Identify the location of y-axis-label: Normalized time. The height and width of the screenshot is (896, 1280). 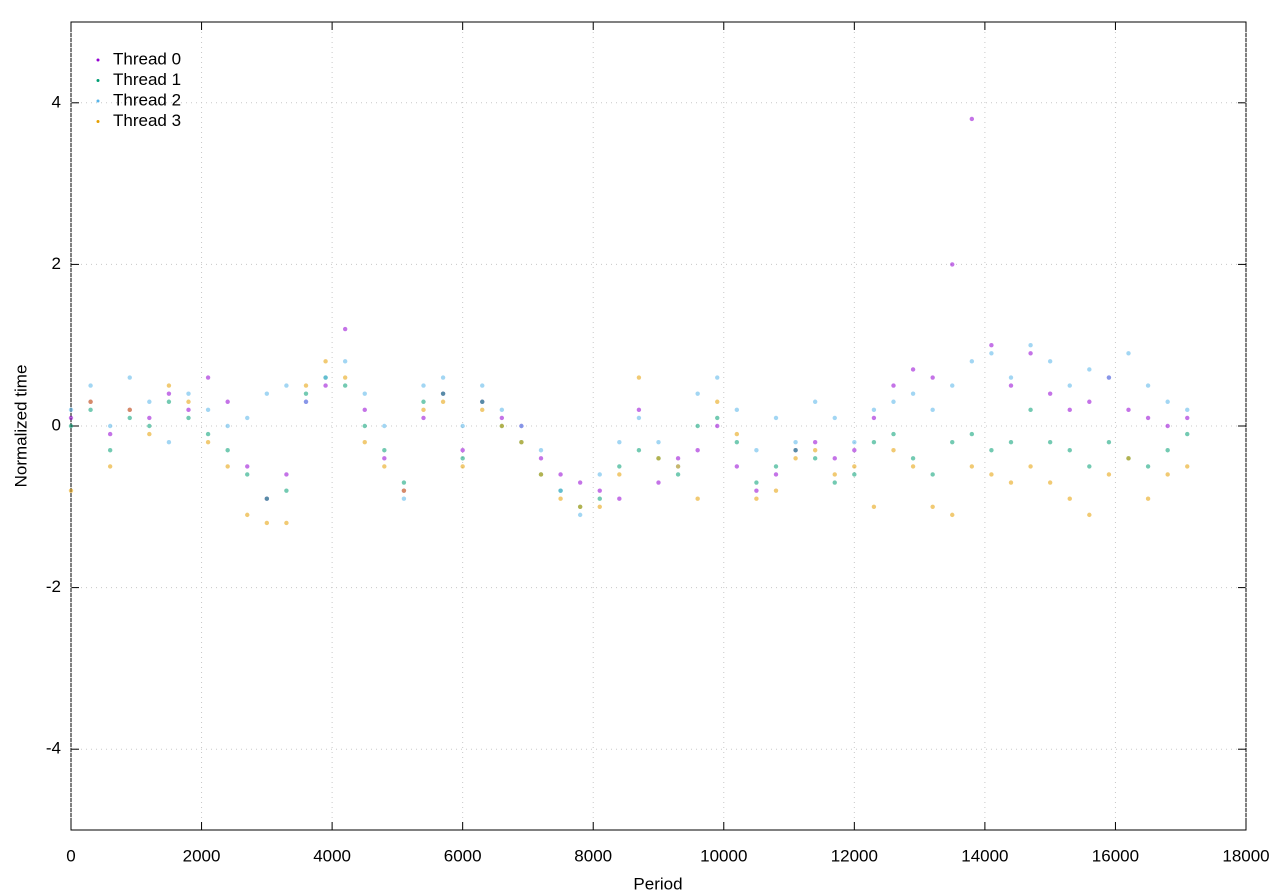
(20, 426).